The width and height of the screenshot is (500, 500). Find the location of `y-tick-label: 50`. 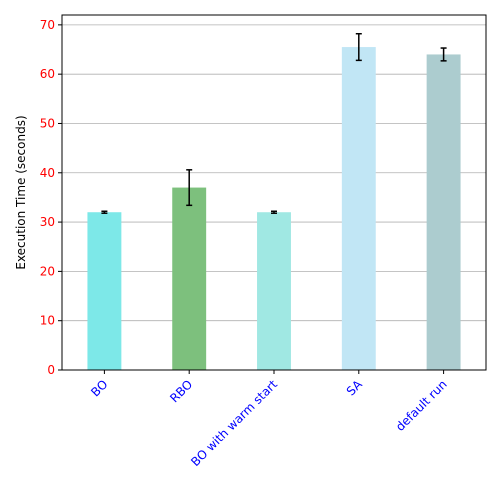

y-tick-label: 50 is located at coordinates (47, 123).